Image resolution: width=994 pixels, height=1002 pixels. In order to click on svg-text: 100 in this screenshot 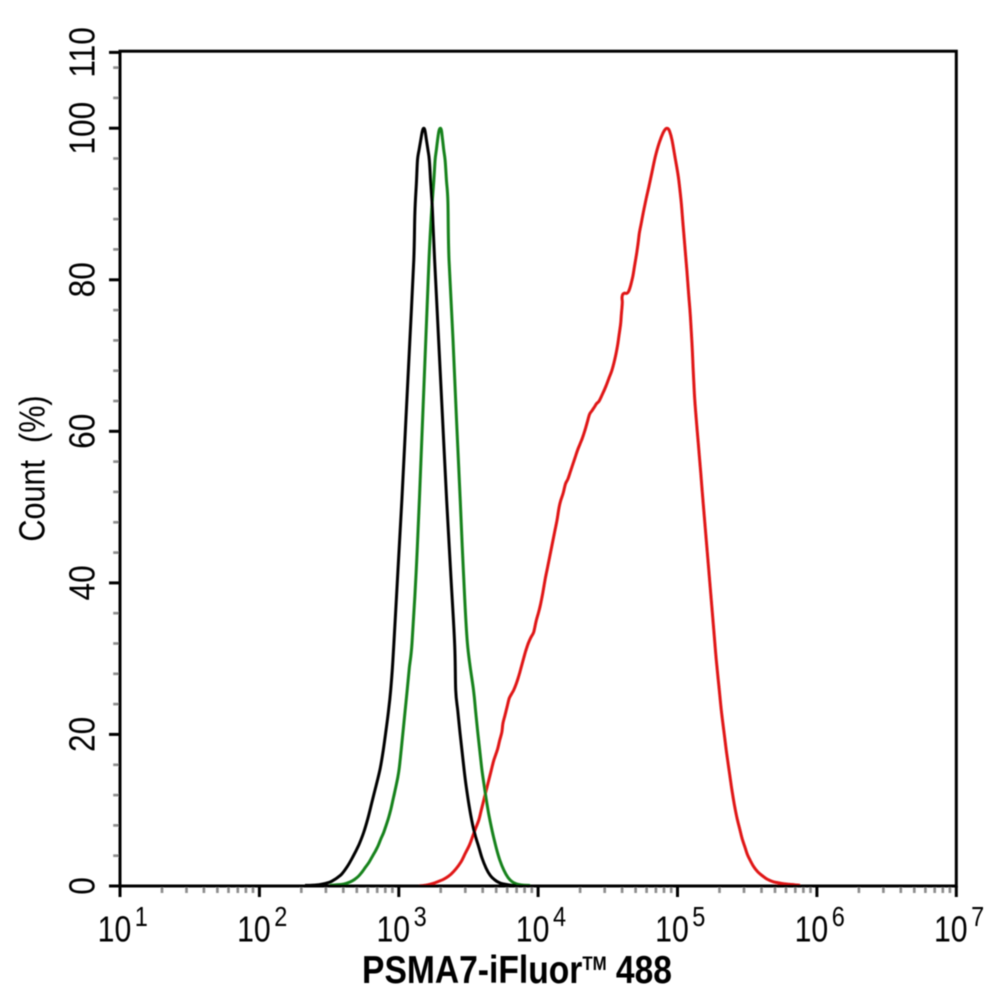, I will do `click(82, 128)`.